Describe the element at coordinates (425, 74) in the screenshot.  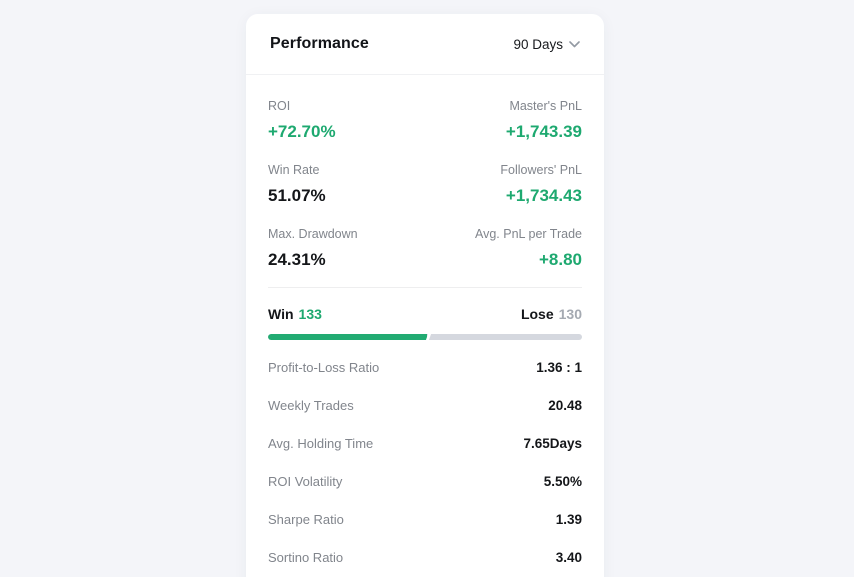
I see `header-divider` at that location.